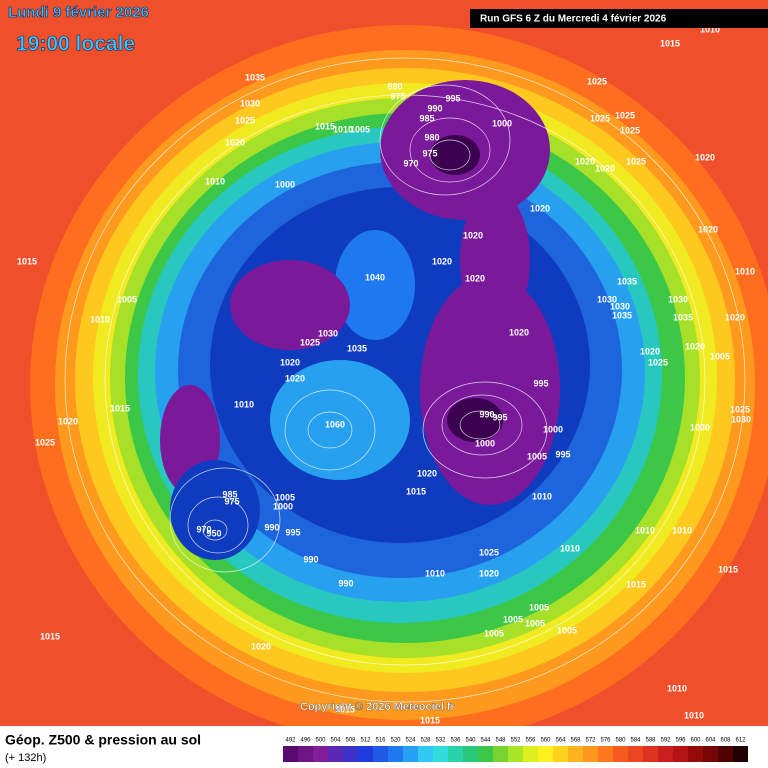  What do you see at coordinates (575, 741) in the screenshot?
I see `colorbar-tick-label: 568` at bounding box center [575, 741].